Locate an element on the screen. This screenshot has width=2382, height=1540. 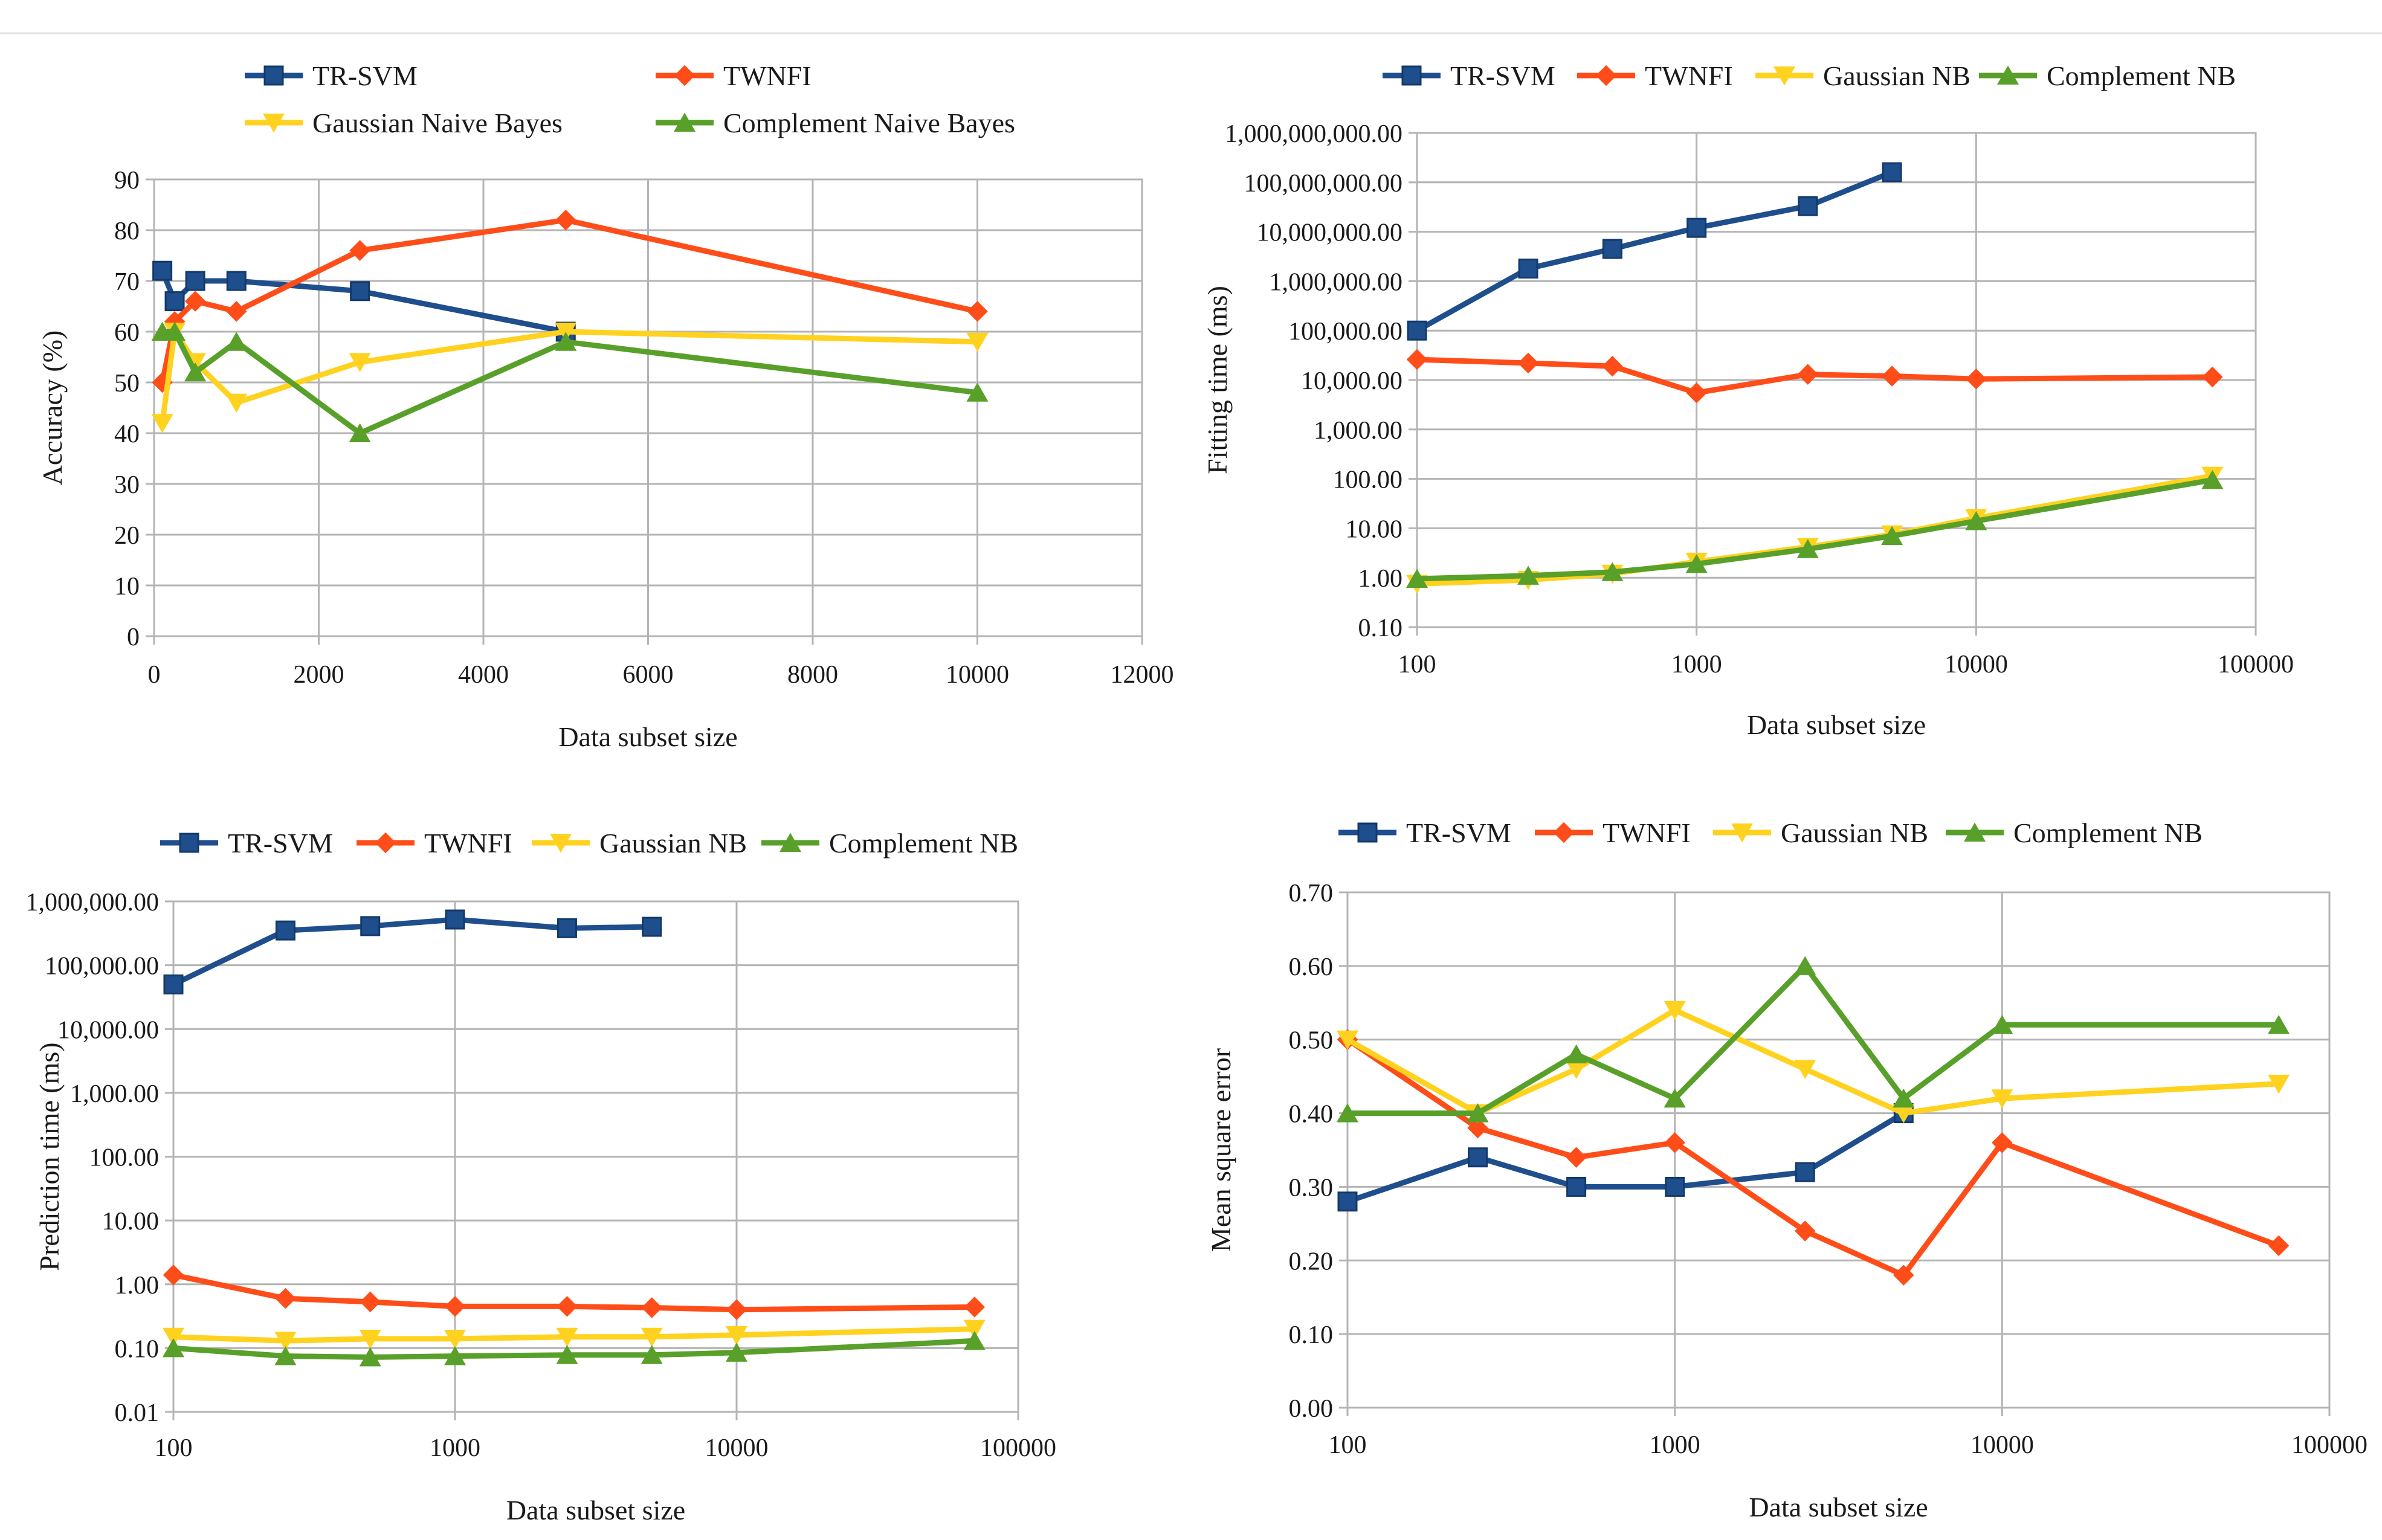
y-axis-label: Fitting time (ms) is located at coordinates (1217, 380).